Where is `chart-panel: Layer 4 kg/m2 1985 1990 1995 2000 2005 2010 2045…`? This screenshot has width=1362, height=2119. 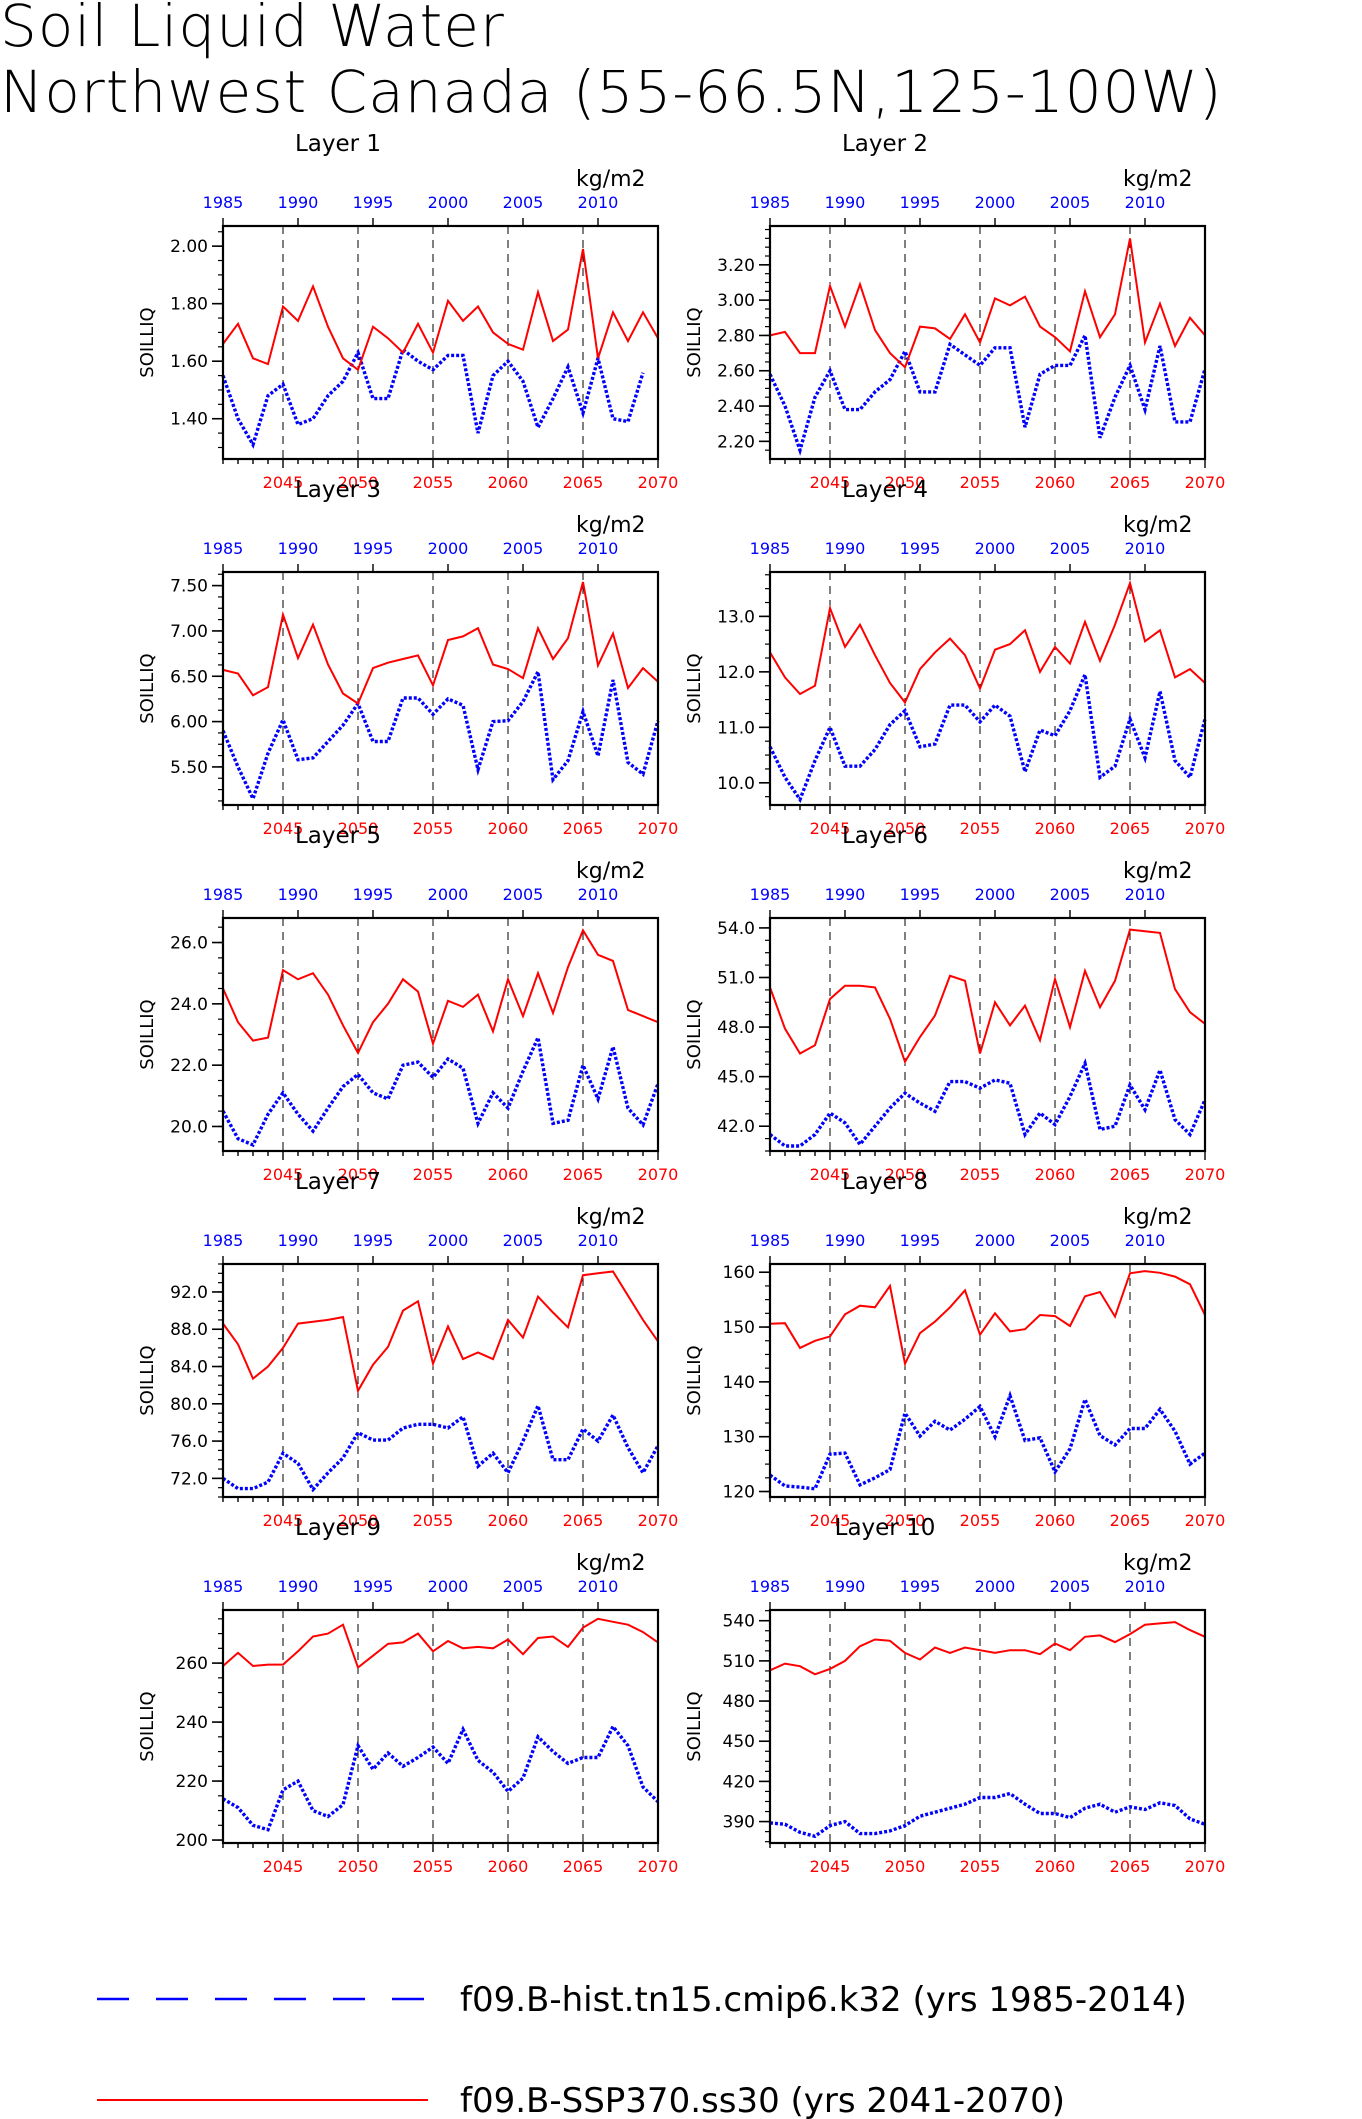
chart-panel: Layer 4 kg/m2 1985 1990 1995 2000 2005 2010 2045… is located at coordinates (954, 657).